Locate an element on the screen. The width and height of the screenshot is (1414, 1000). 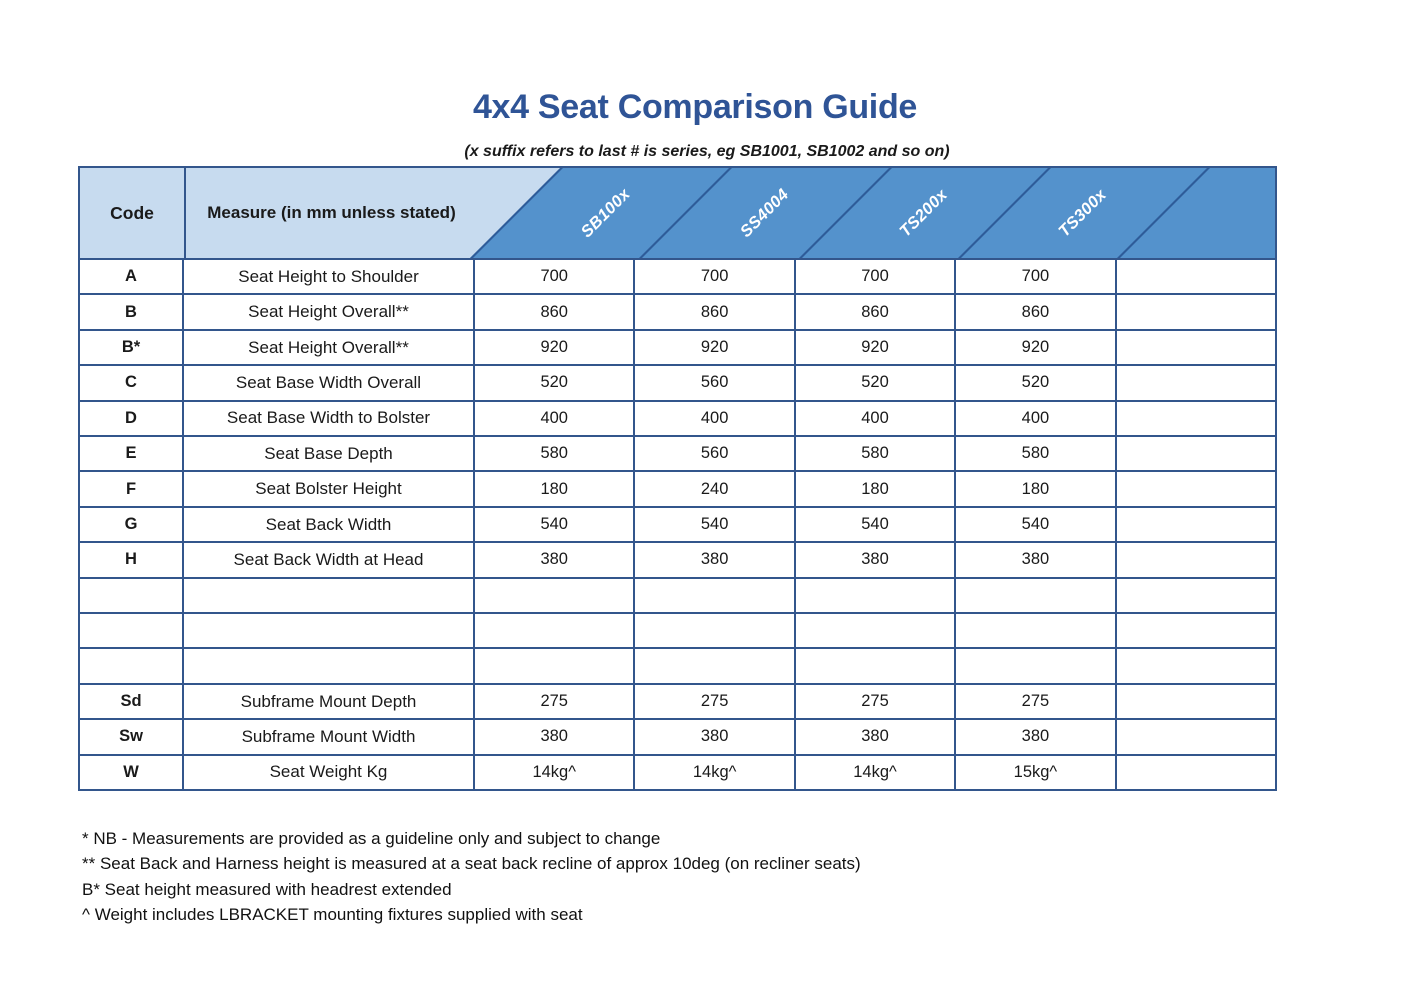
code-cell: W is located at coordinates (132, 772).